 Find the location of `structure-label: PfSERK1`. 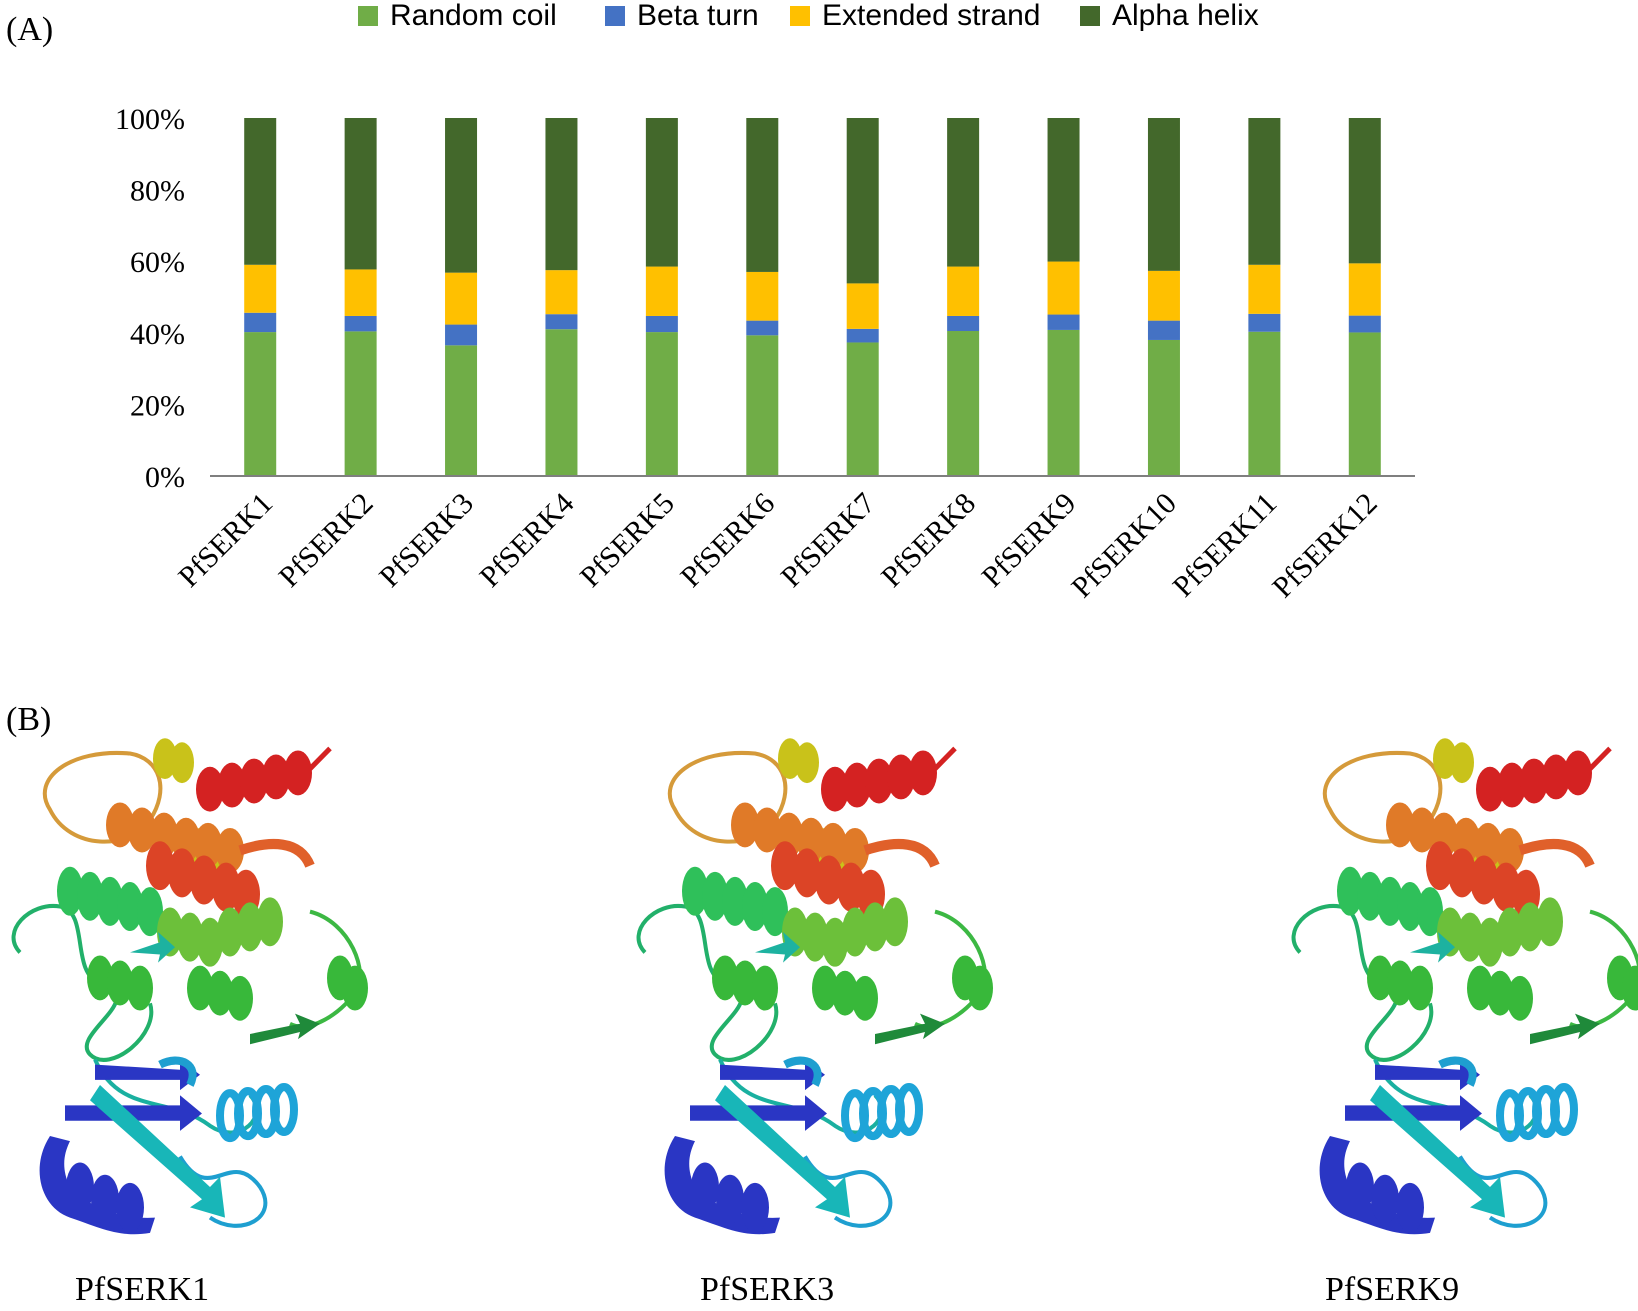

structure-label: PfSERK1 is located at coordinates (142, 1289).